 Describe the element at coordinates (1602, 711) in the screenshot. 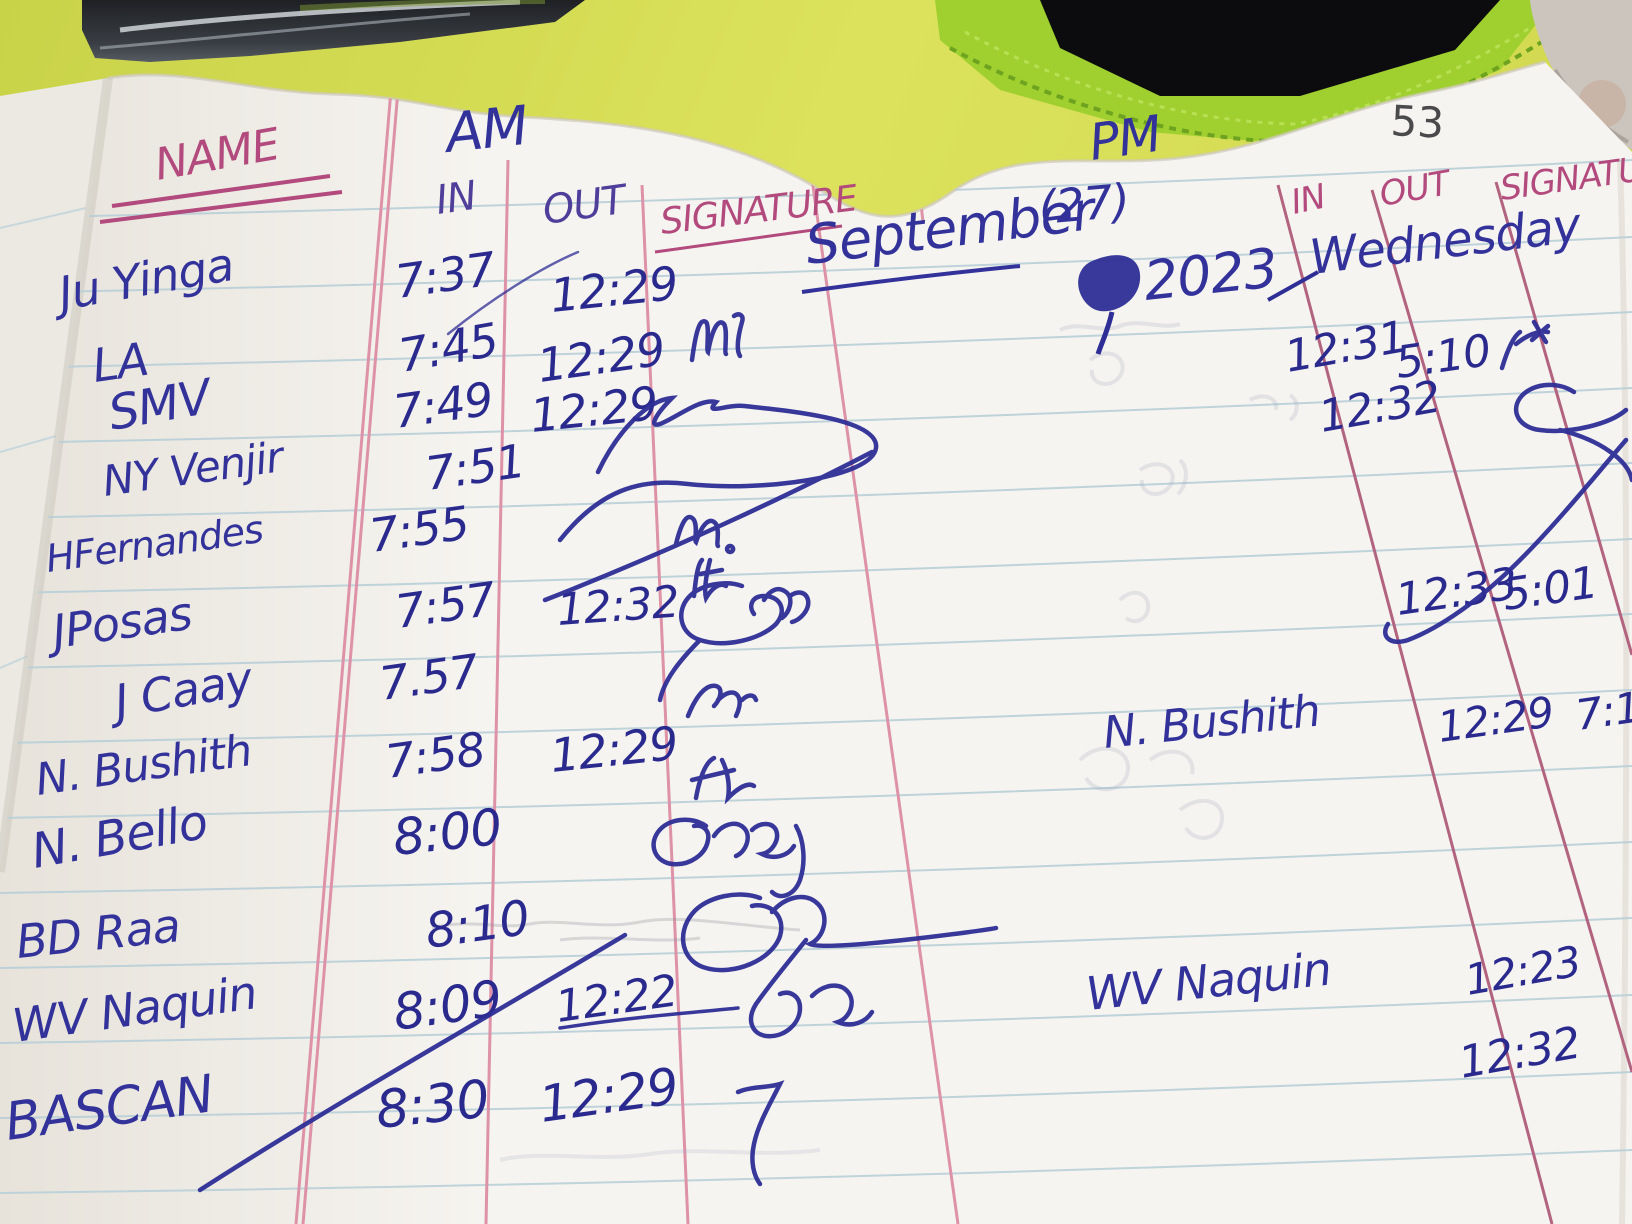

I see `pm-out-time: 7:1` at that location.